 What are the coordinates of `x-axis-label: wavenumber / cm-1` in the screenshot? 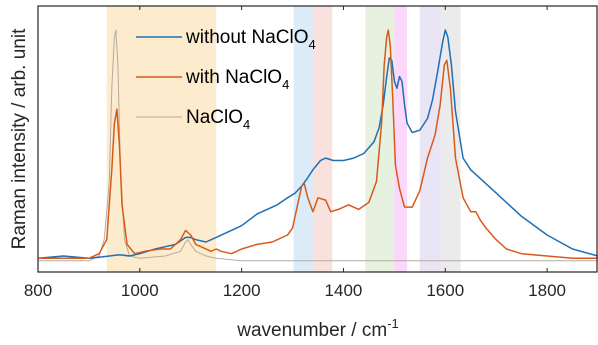 It's located at (317, 328).